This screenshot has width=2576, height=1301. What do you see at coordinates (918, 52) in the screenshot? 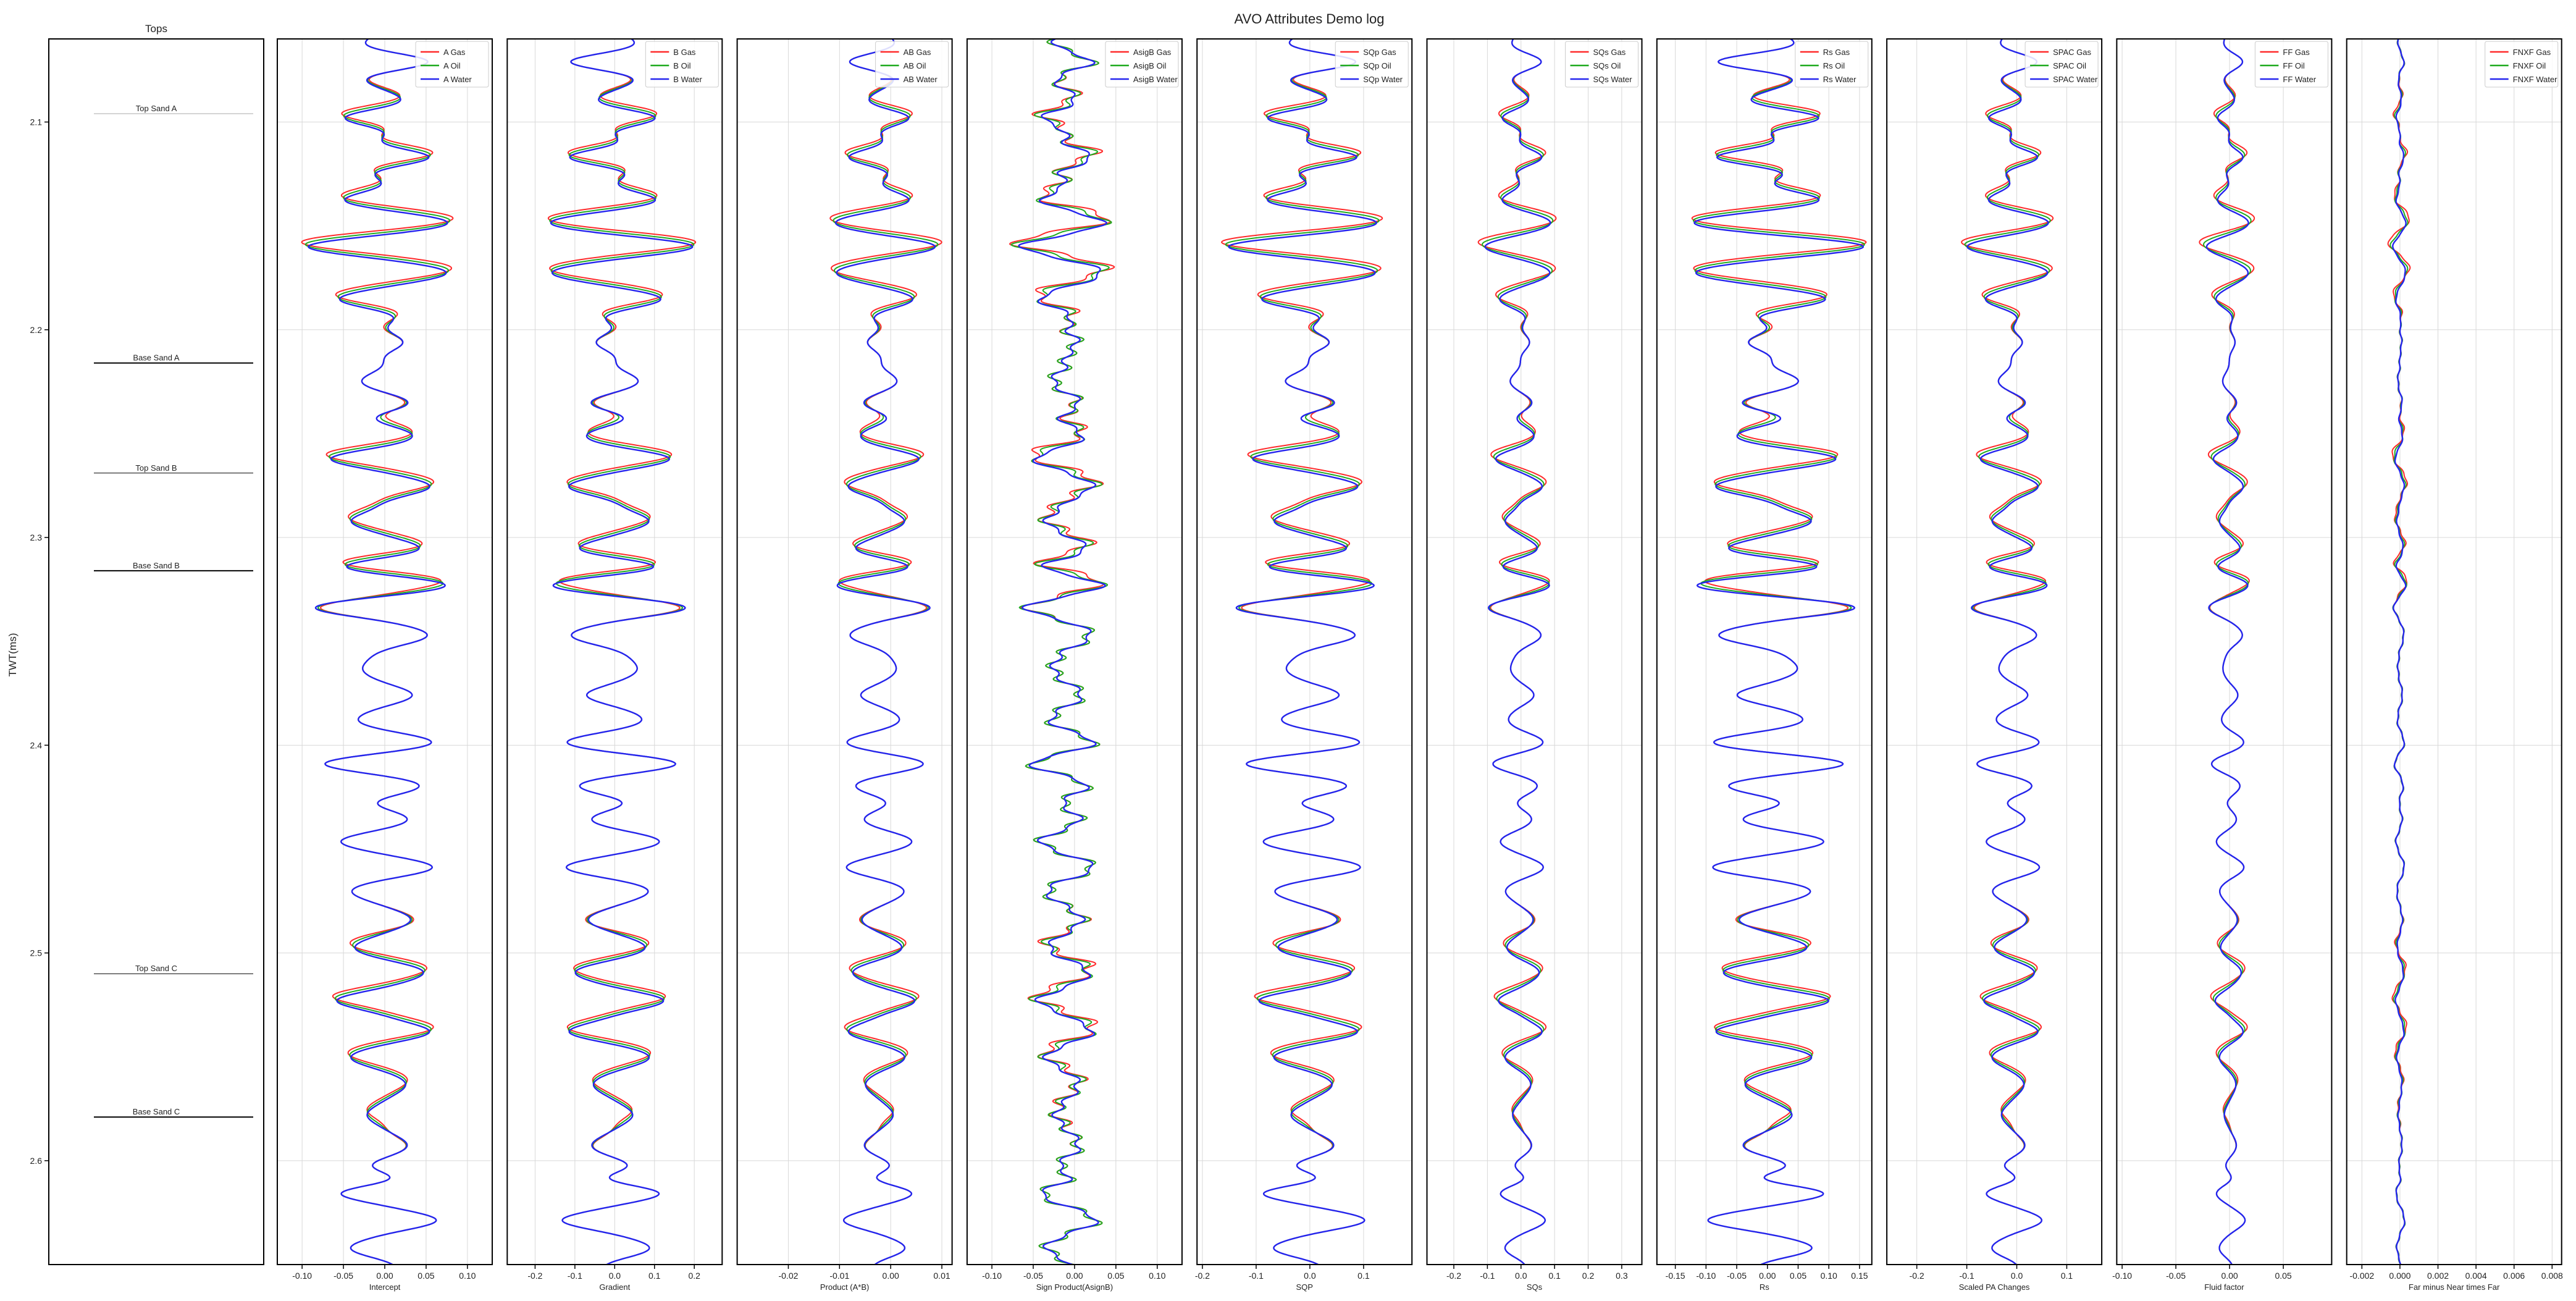
I see `legend-entry: AB Gas` at bounding box center [918, 52].